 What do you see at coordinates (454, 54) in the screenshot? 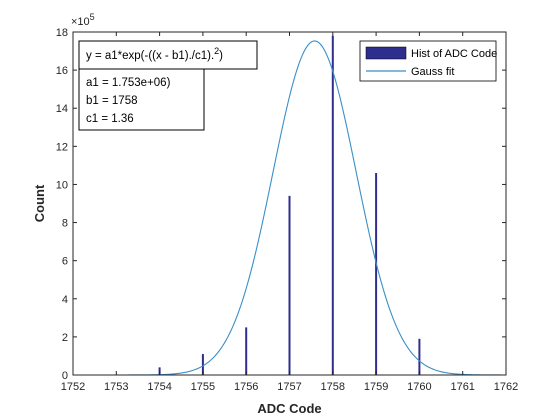
I see `legend-label-histogram: Hist of ADC Code` at bounding box center [454, 54].